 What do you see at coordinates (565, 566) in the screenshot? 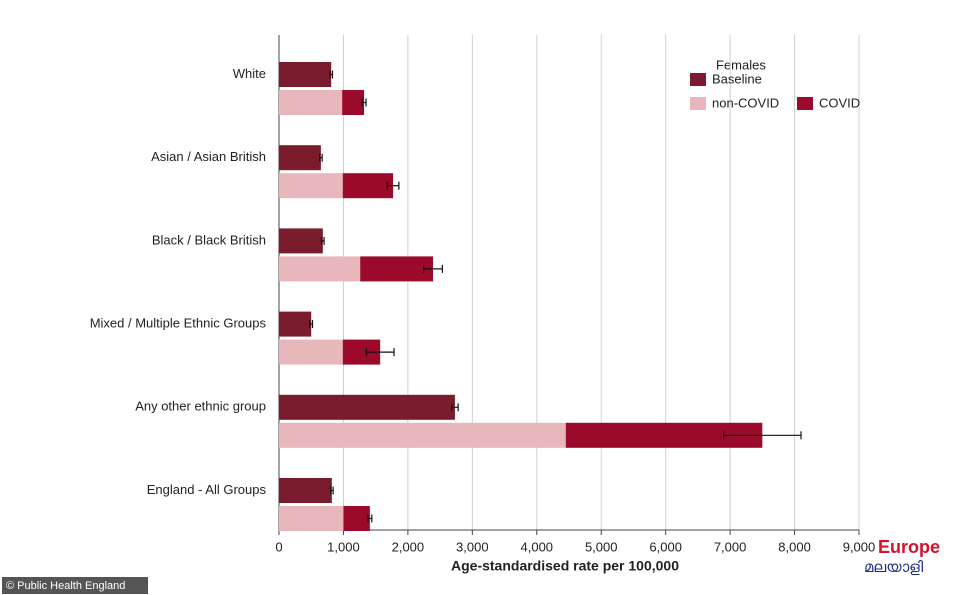
I see `x-axis-label: Age-standardised rate per 100,000` at bounding box center [565, 566].